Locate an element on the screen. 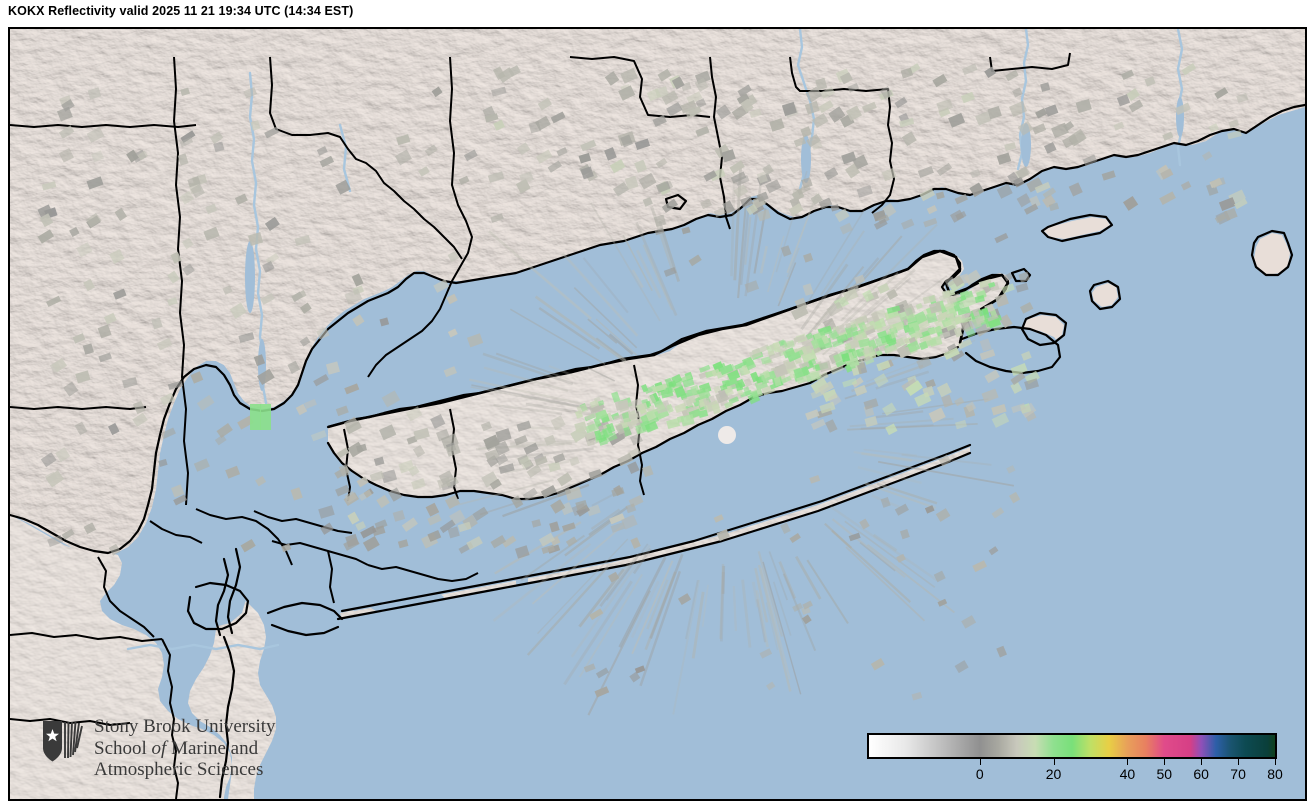  logo-line-2: School of Marine and is located at coordinates (219, 749).